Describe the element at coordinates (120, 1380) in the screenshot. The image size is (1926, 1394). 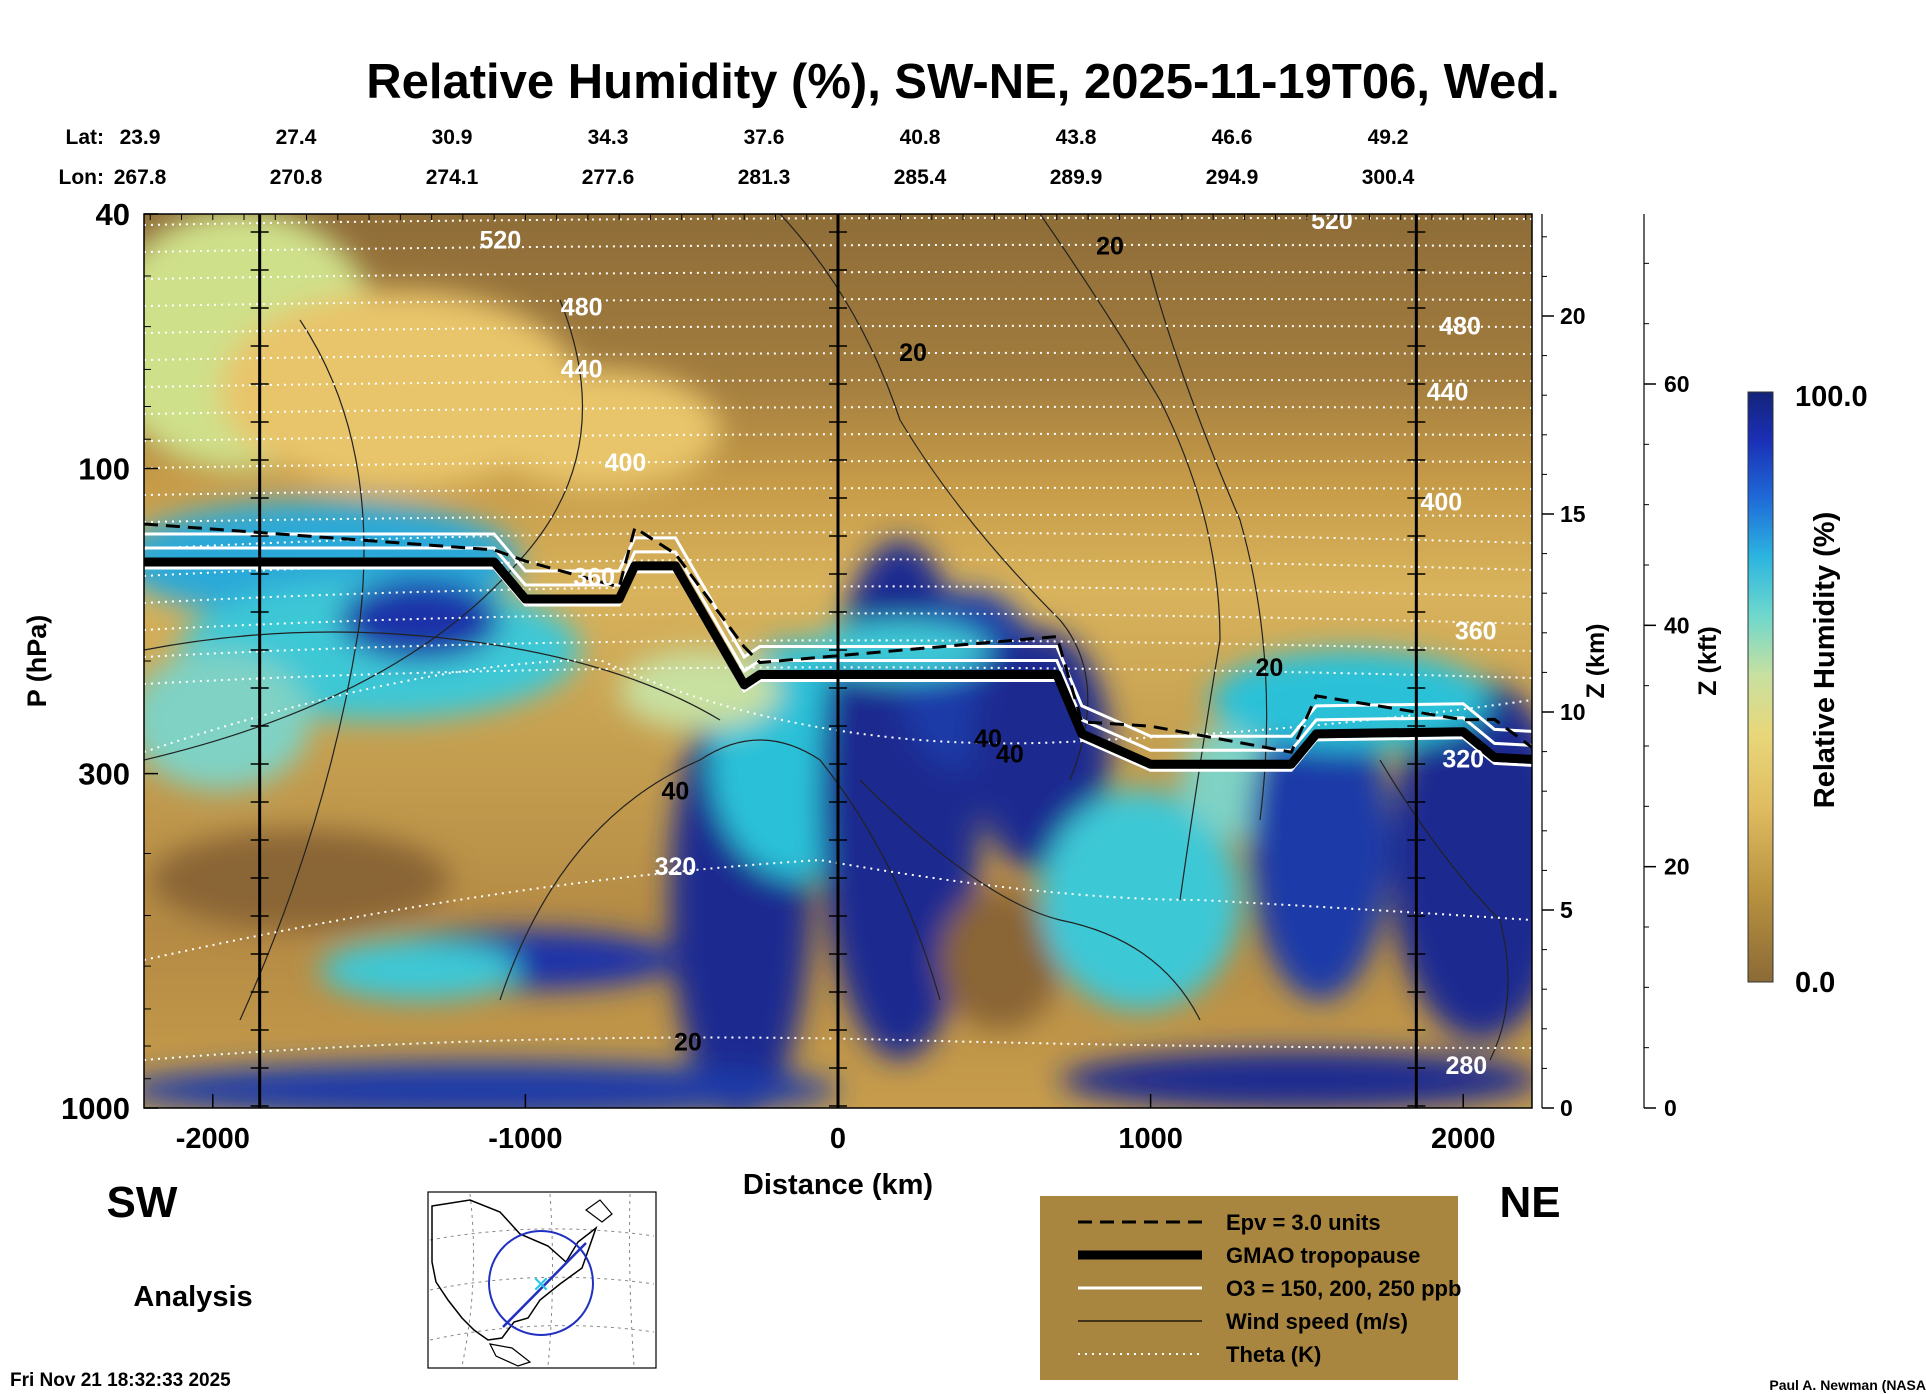
I see `timestamp: Fri Nov 21 18:32:33 2025` at that location.